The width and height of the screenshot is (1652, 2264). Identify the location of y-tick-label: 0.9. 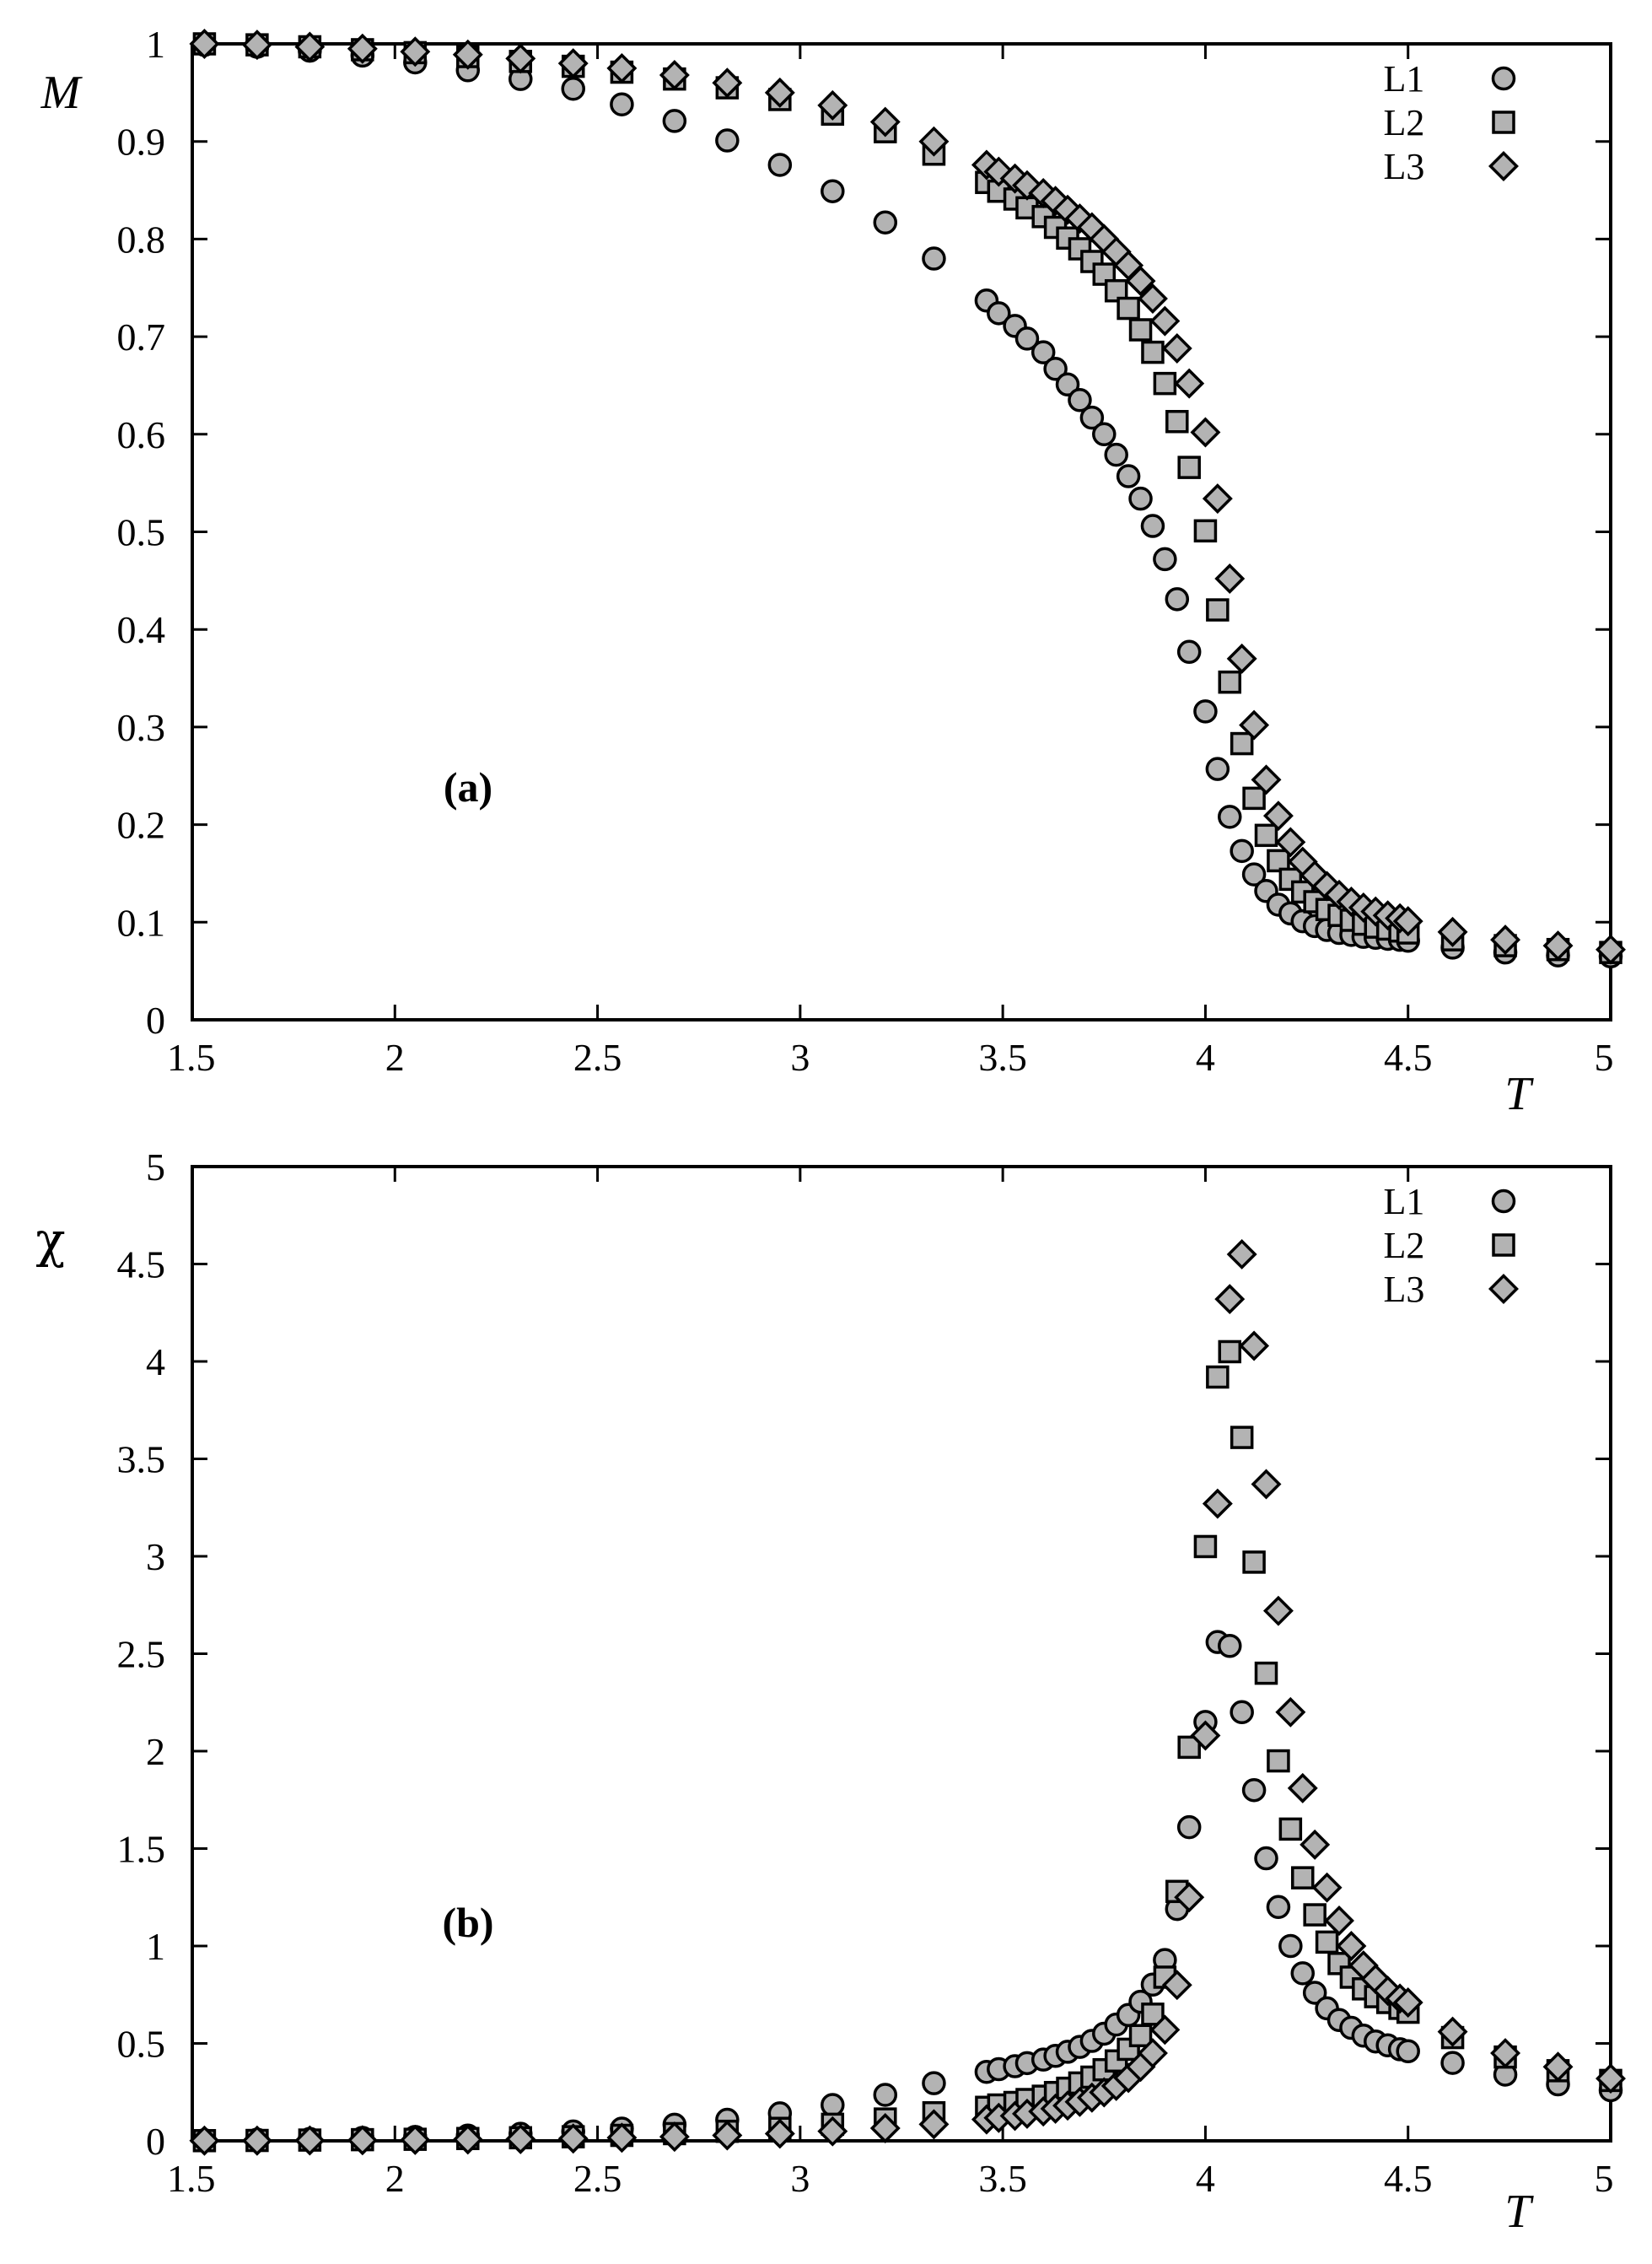
(142, 142).